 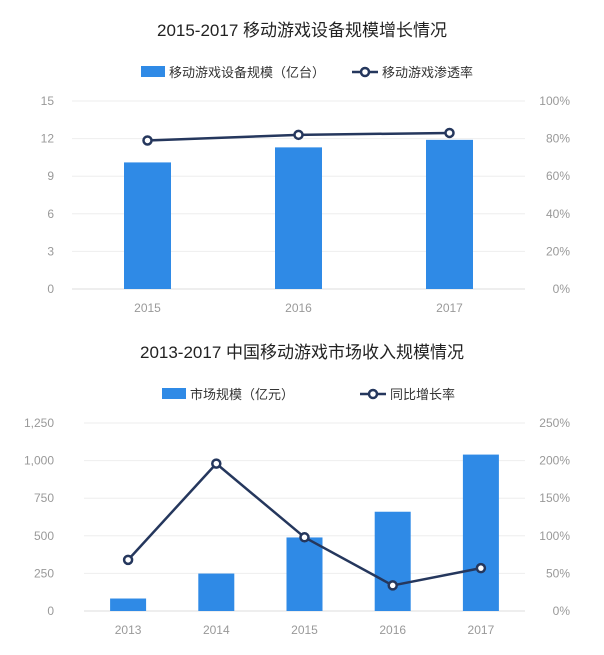 I want to click on chart-title: 2015-2017 移动游戏设备规模增长情况, so click(x=302, y=30).